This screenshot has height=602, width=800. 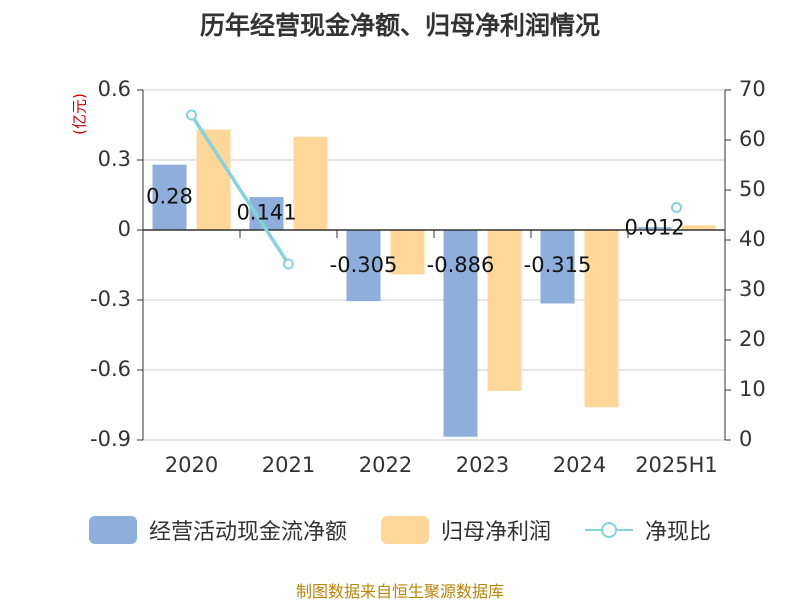 What do you see at coordinates (191, 465) in the screenshot?
I see `x-tick-label: 2020` at bounding box center [191, 465].